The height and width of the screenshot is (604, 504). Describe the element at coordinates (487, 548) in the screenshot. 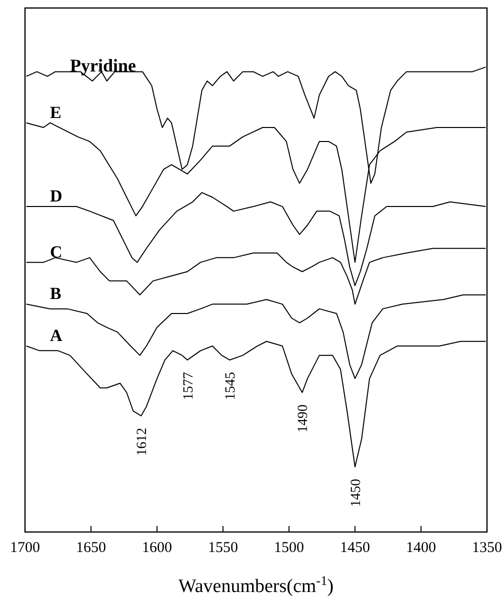

I see `x-tick-label: 1350` at that location.